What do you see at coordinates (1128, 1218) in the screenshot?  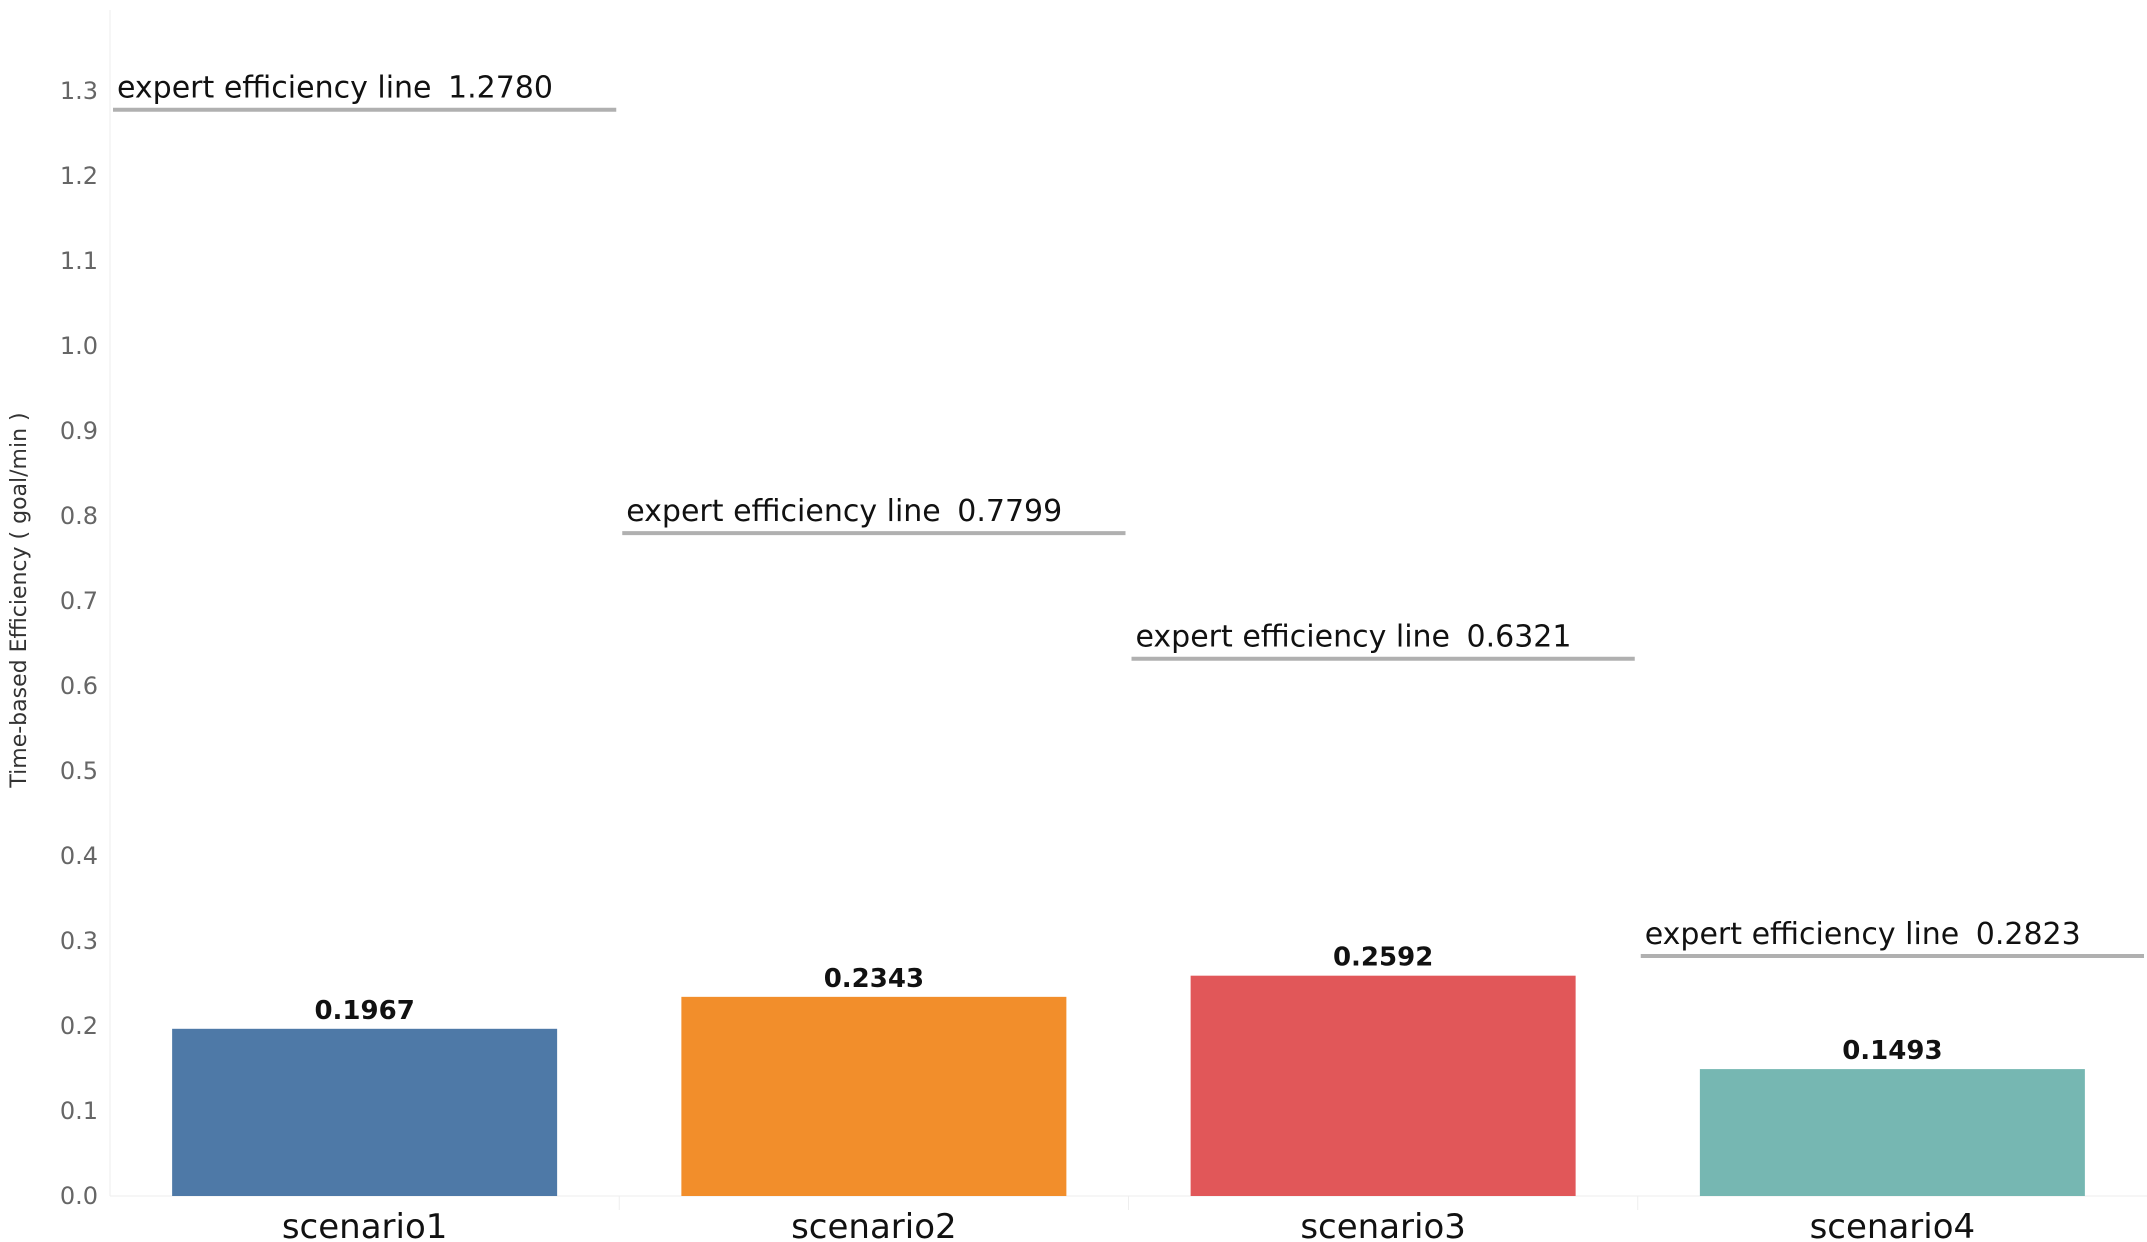 I see `x-axis: scenario1 scenario2 scenario3 scenario4` at bounding box center [1128, 1218].